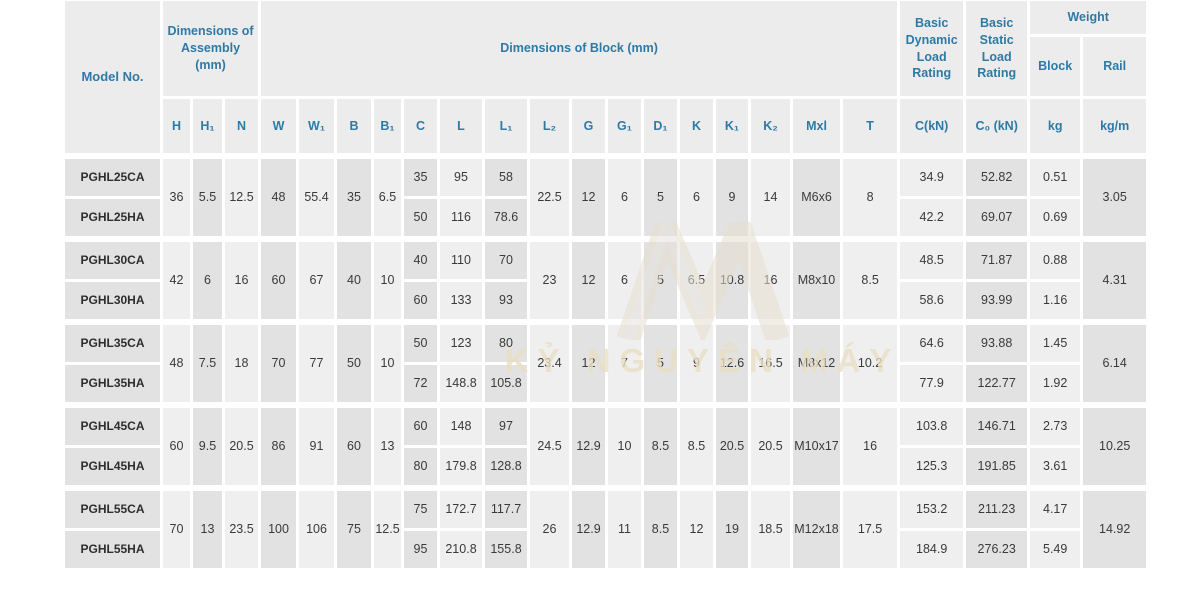  I want to click on cell-C0kN: 191.85, so click(997, 466).